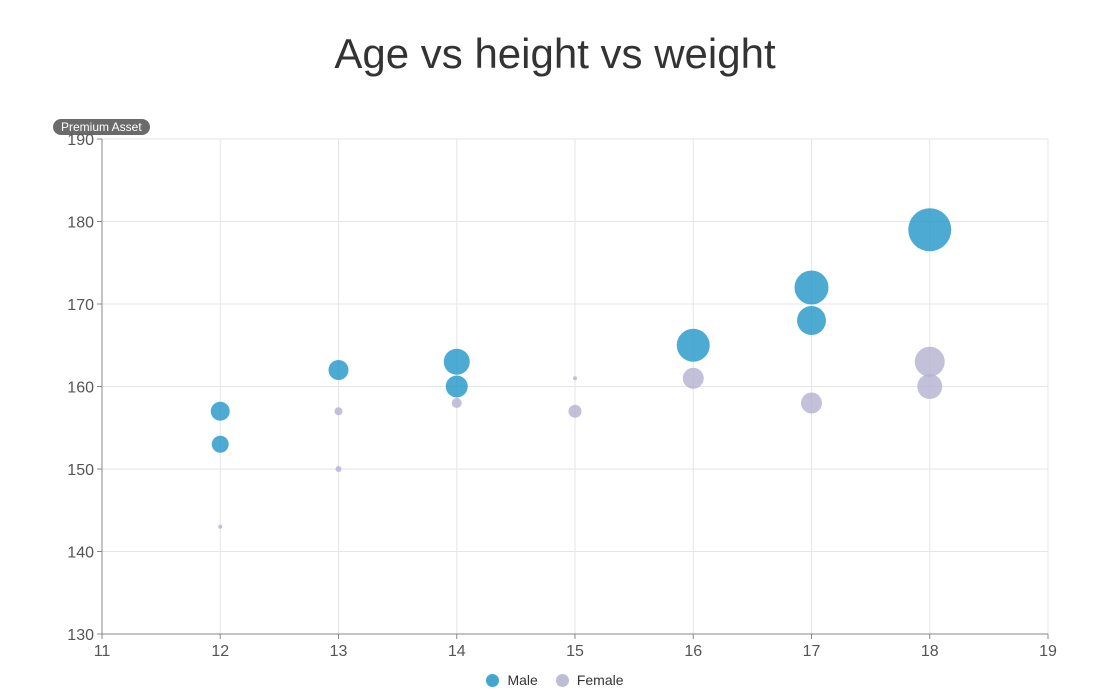 The height and width of the screenshot is (696, 1110). I want to click on y-tick-label: 170, so click(80, 305).